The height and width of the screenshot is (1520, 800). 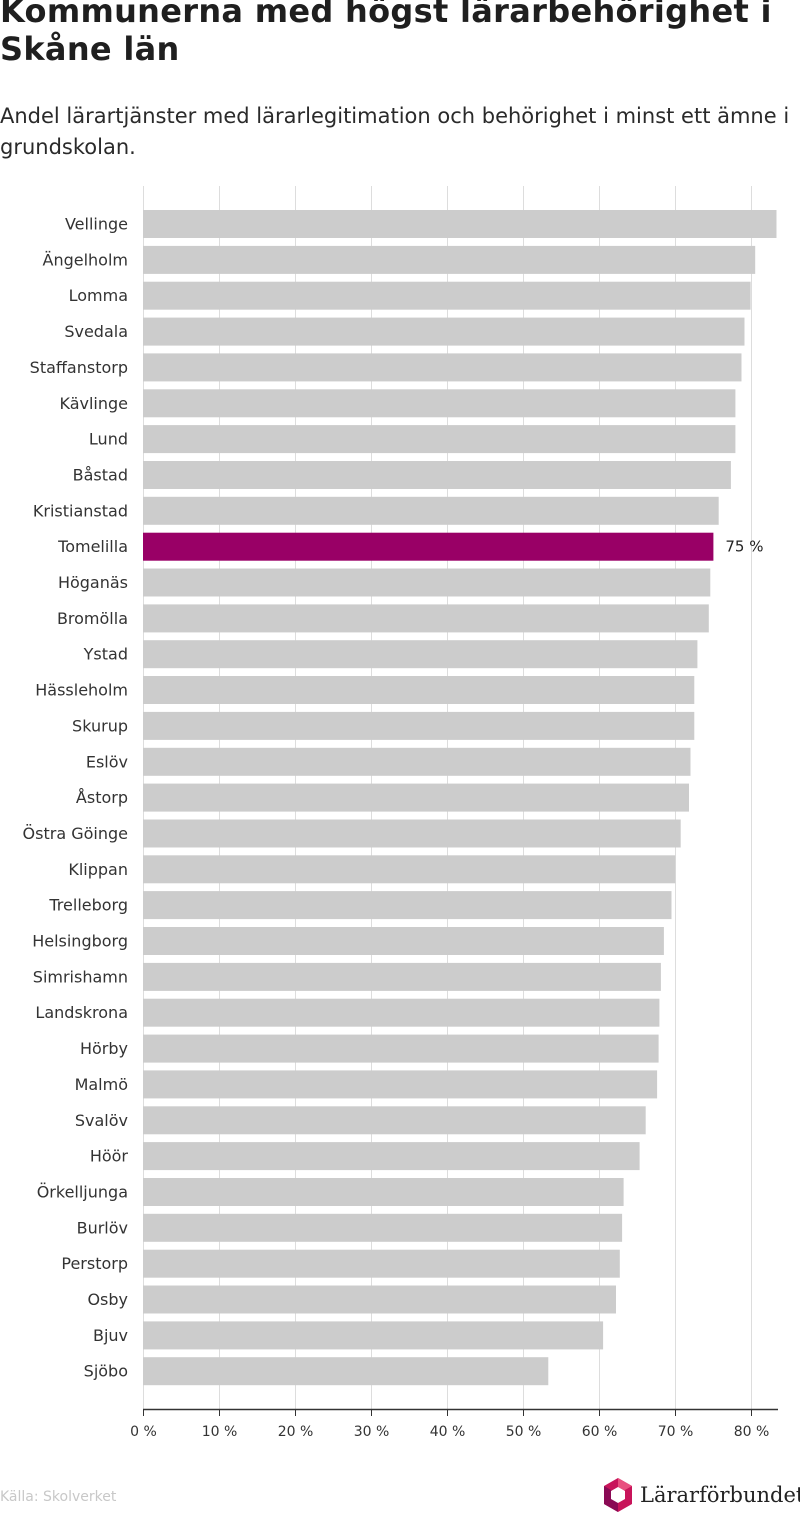 I want to click on x-tick-label: 30 %, so click(x=372, y=1432).